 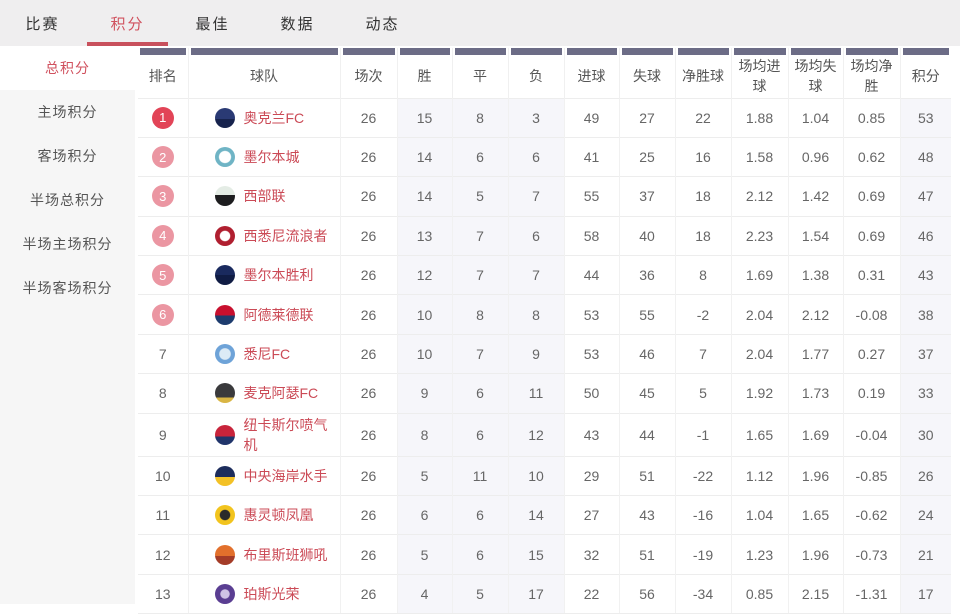 I want to click on sidebar-item-home-points: 主场积分, so click(x=67, y=112).